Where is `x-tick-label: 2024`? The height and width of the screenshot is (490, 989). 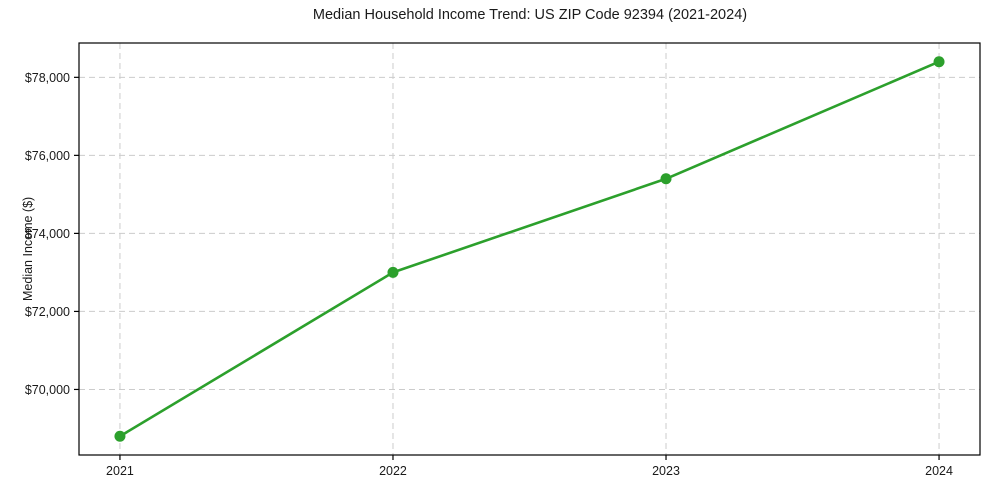
x-tick-label: 2024 is located at coordinates (939, 471).